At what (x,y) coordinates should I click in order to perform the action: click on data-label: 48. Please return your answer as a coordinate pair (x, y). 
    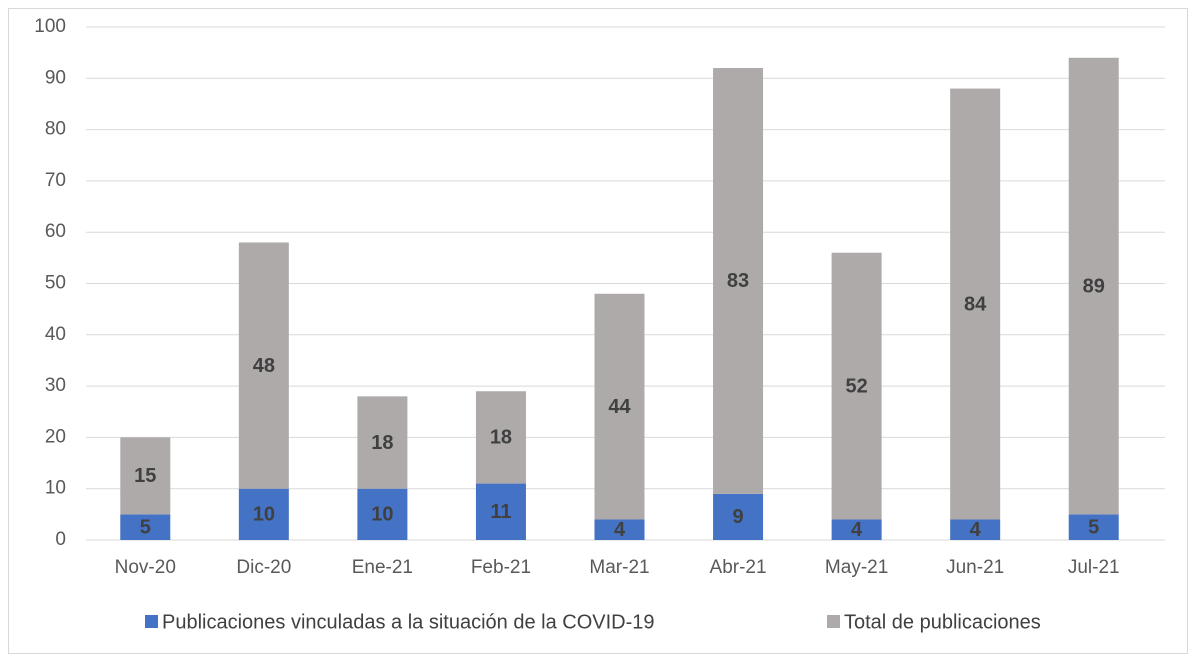
    Looking at the image, I should click on (264, 366).